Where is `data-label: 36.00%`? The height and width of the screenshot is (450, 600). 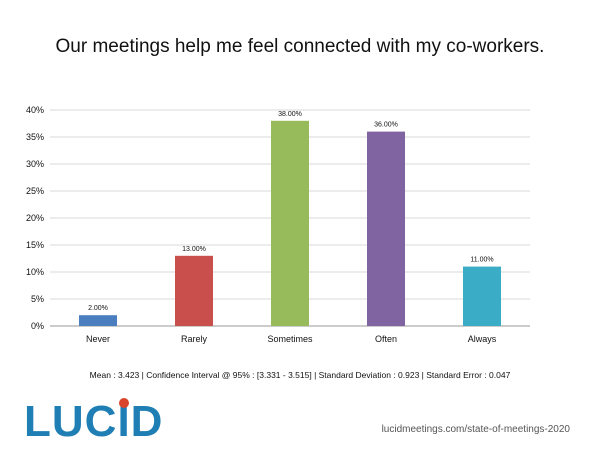
data-label: 36.00% is located at coordinates (386, 125).